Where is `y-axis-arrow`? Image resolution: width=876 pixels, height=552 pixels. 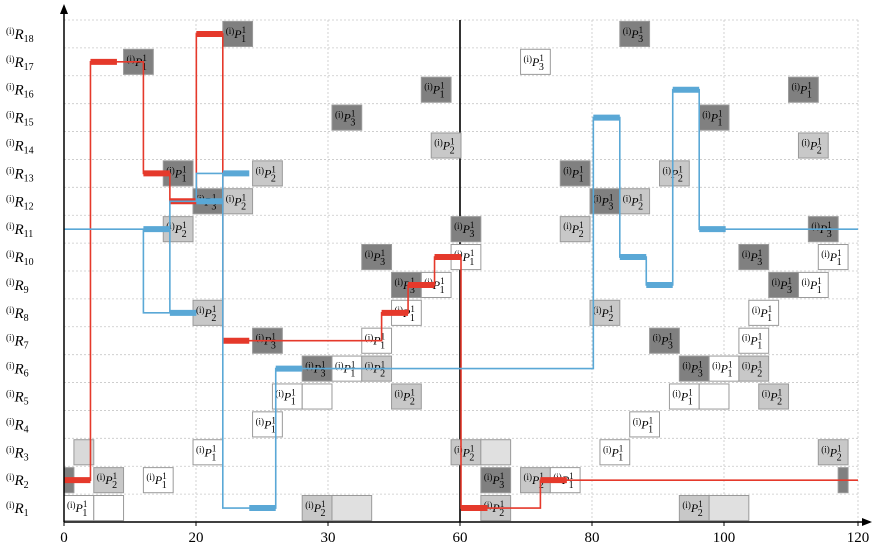 y-axis-arrow is located at coordinates (64, 9).